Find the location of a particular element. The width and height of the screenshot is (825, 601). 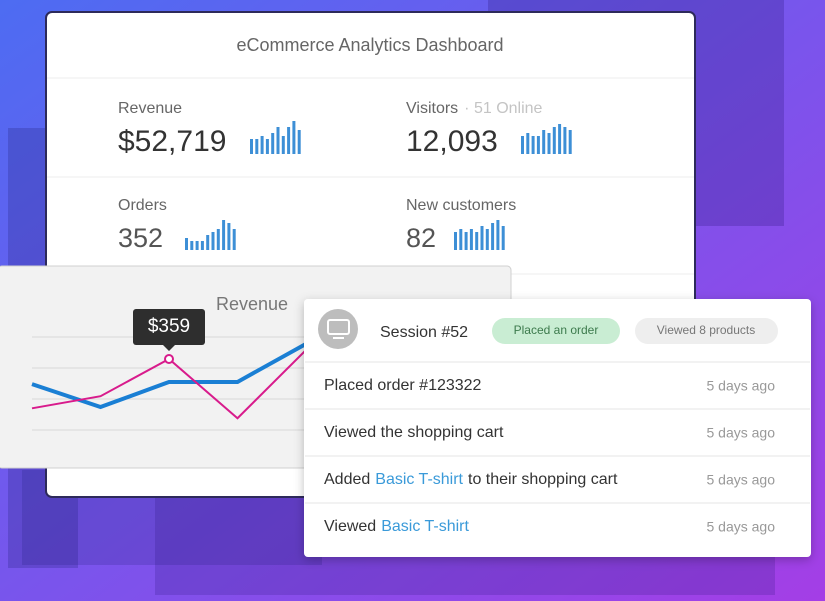

metric-label-text: Orders is located at coordinates (142, 205).